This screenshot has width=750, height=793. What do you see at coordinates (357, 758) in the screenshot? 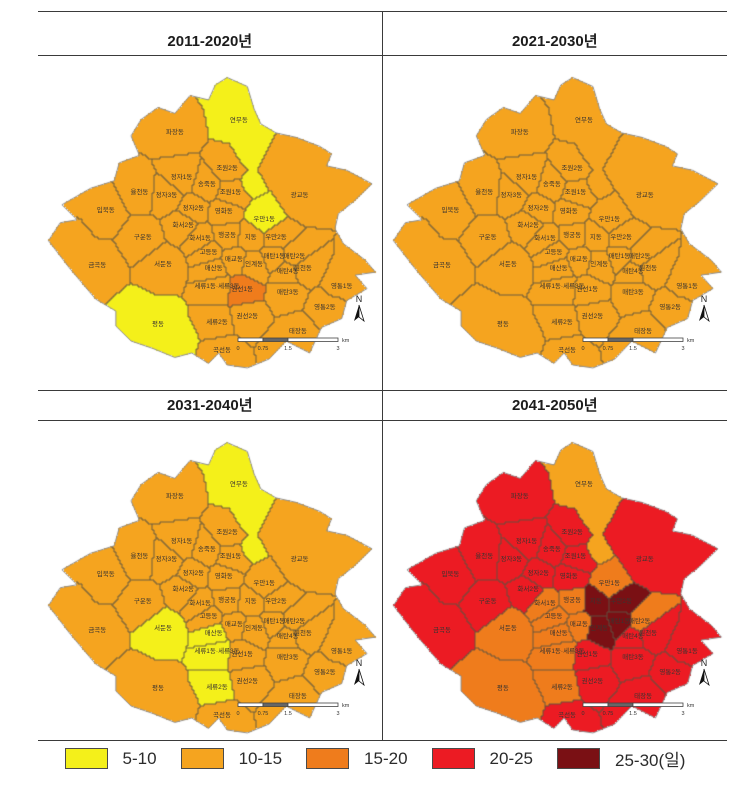
I see `legend-item: 15-20` at bounding box center [357, 758].